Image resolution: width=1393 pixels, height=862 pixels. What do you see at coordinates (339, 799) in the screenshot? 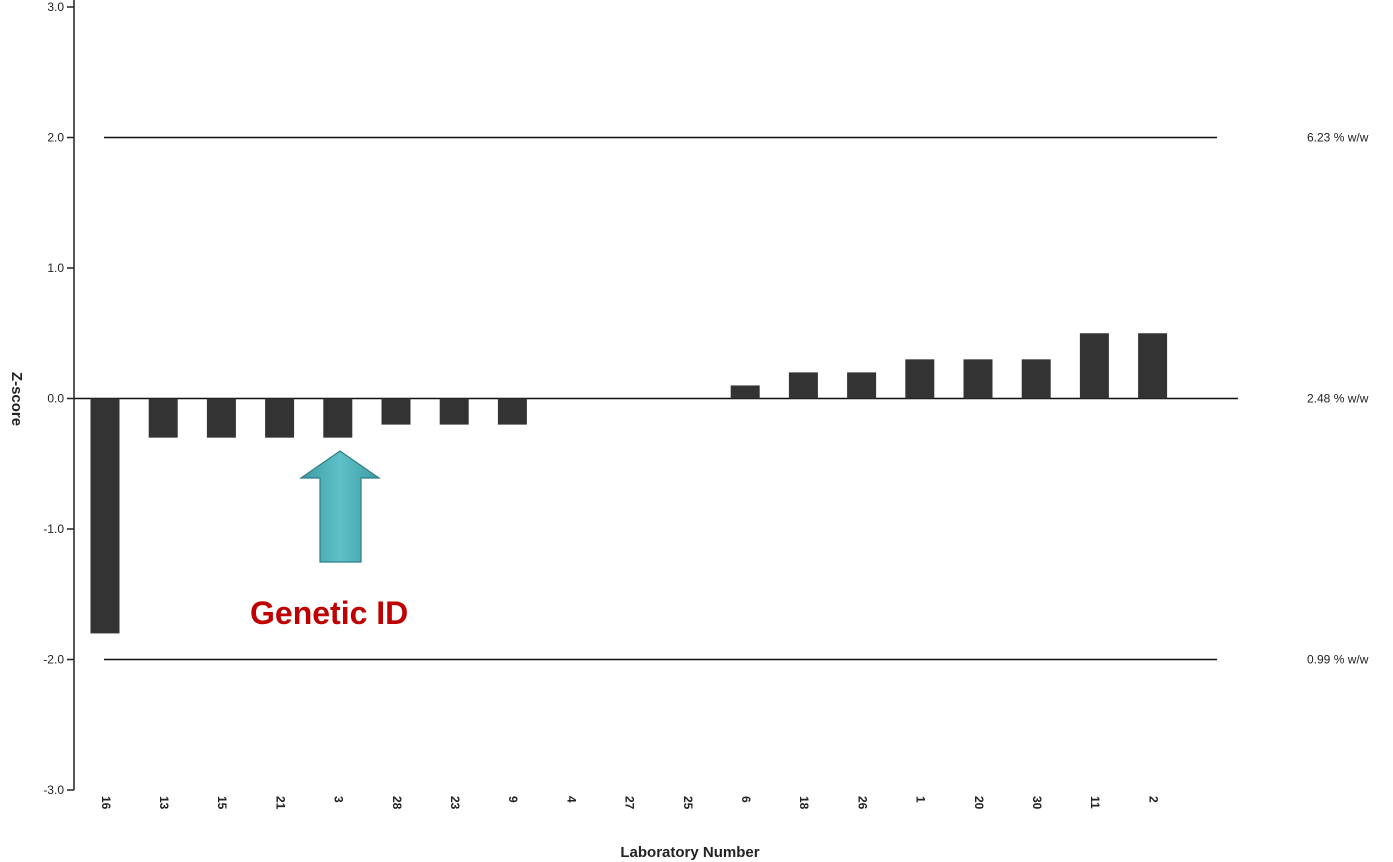
I see `category-label: 3` at bounding box center [339, 799].